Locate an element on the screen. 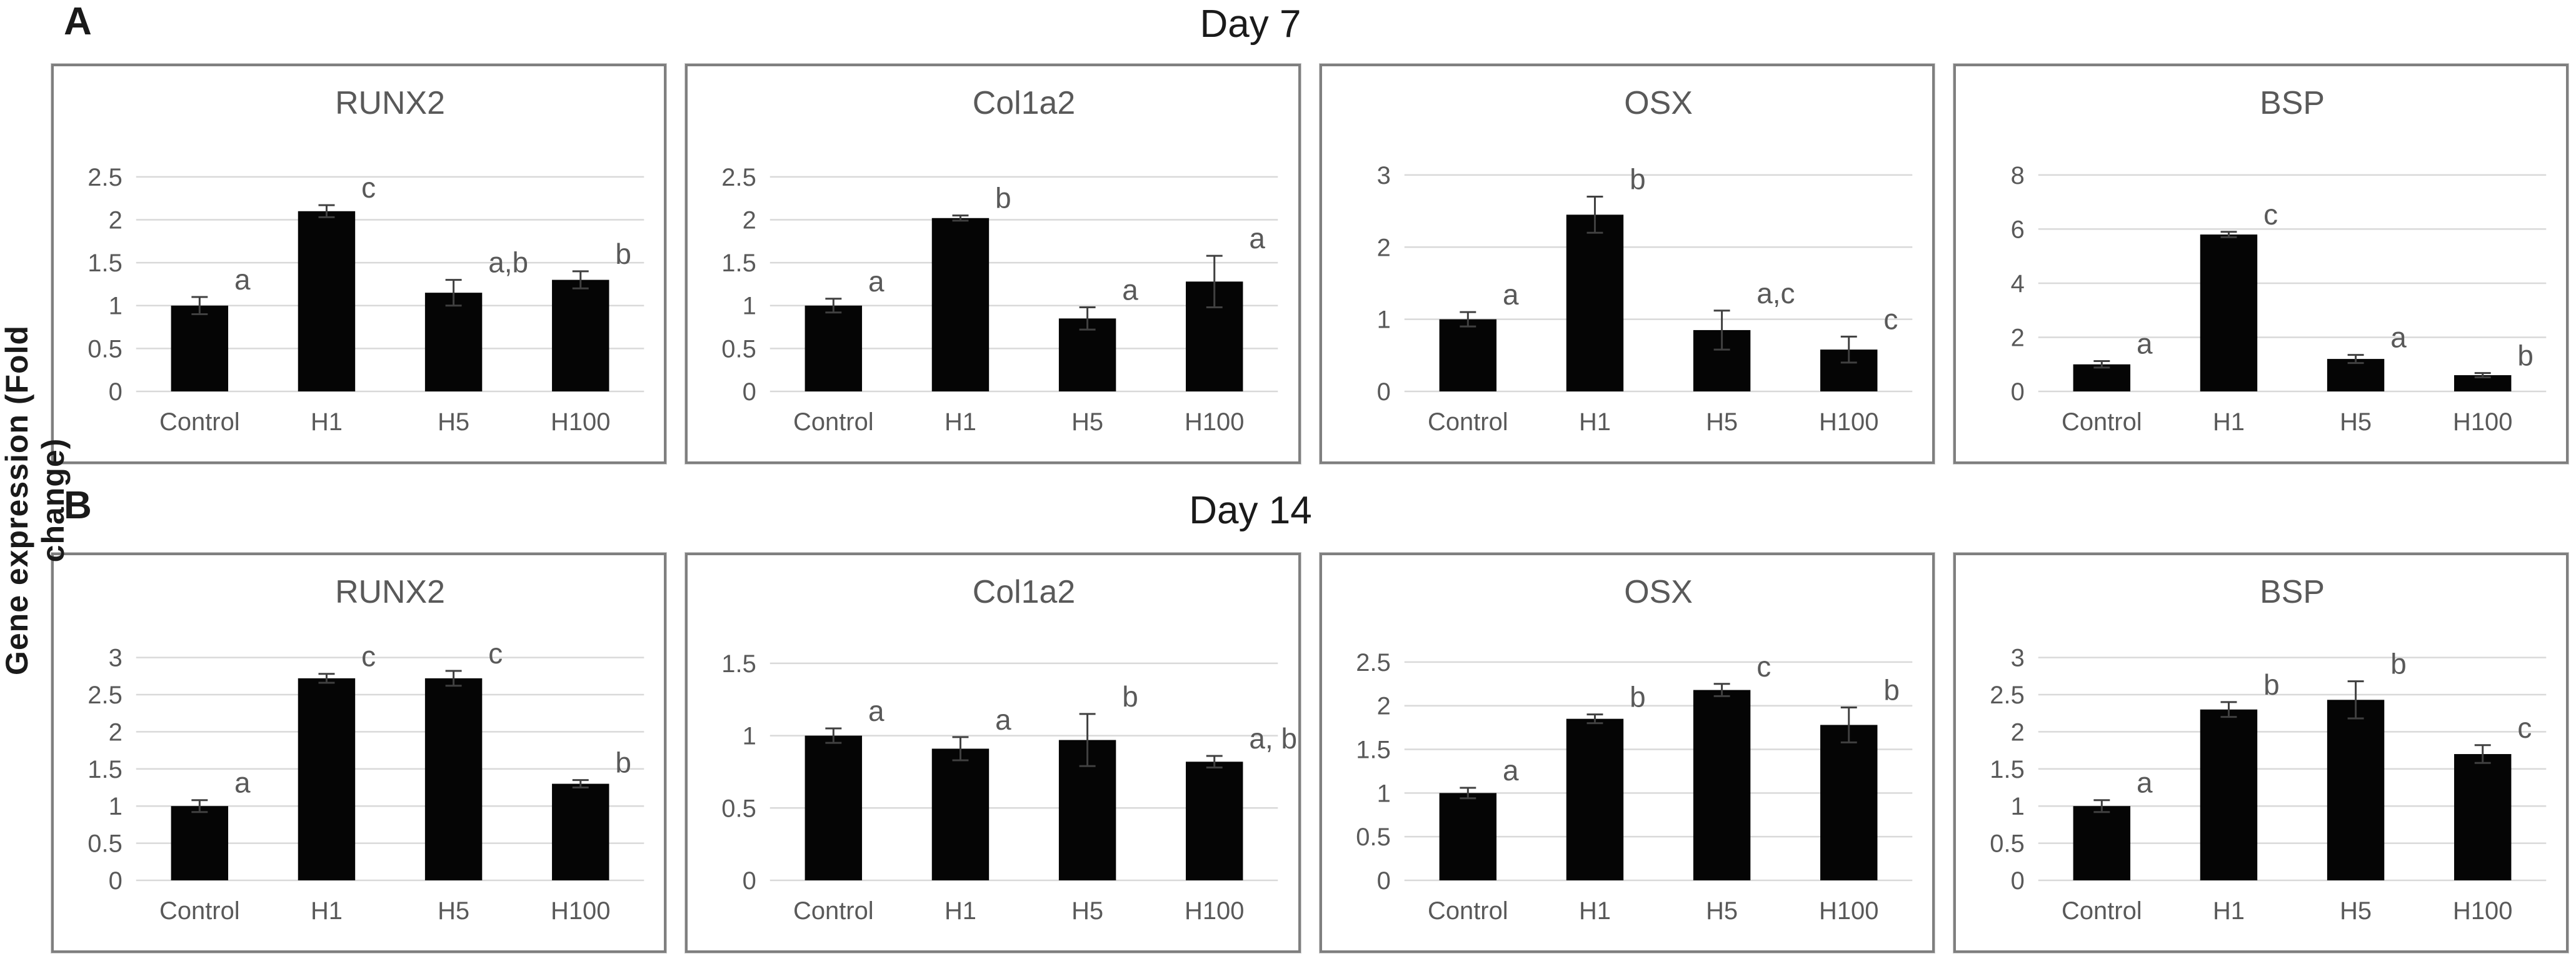 The width and height of the screenshot is (2576, 956). sig-letter: a,b is located at coordinates (508, 262).